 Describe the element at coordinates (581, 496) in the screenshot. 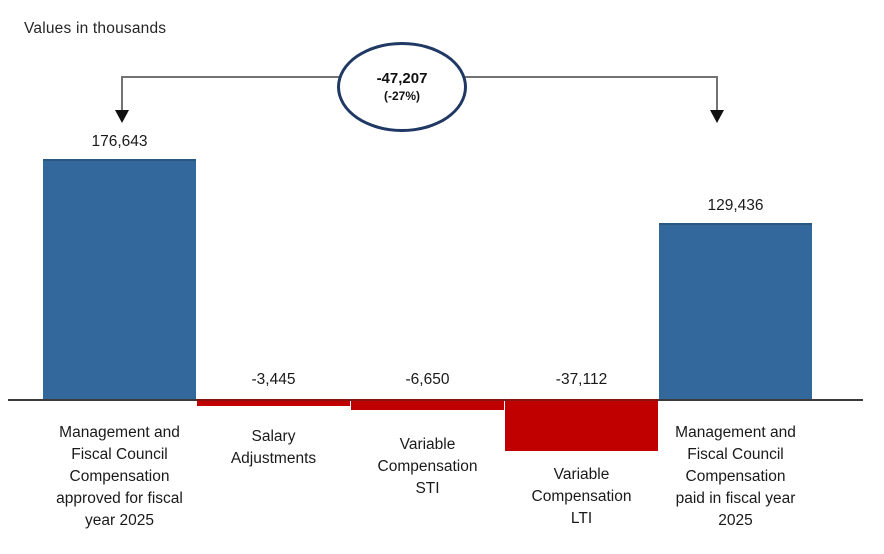

I see `category-label: Variable Compensation LTI` at that location.